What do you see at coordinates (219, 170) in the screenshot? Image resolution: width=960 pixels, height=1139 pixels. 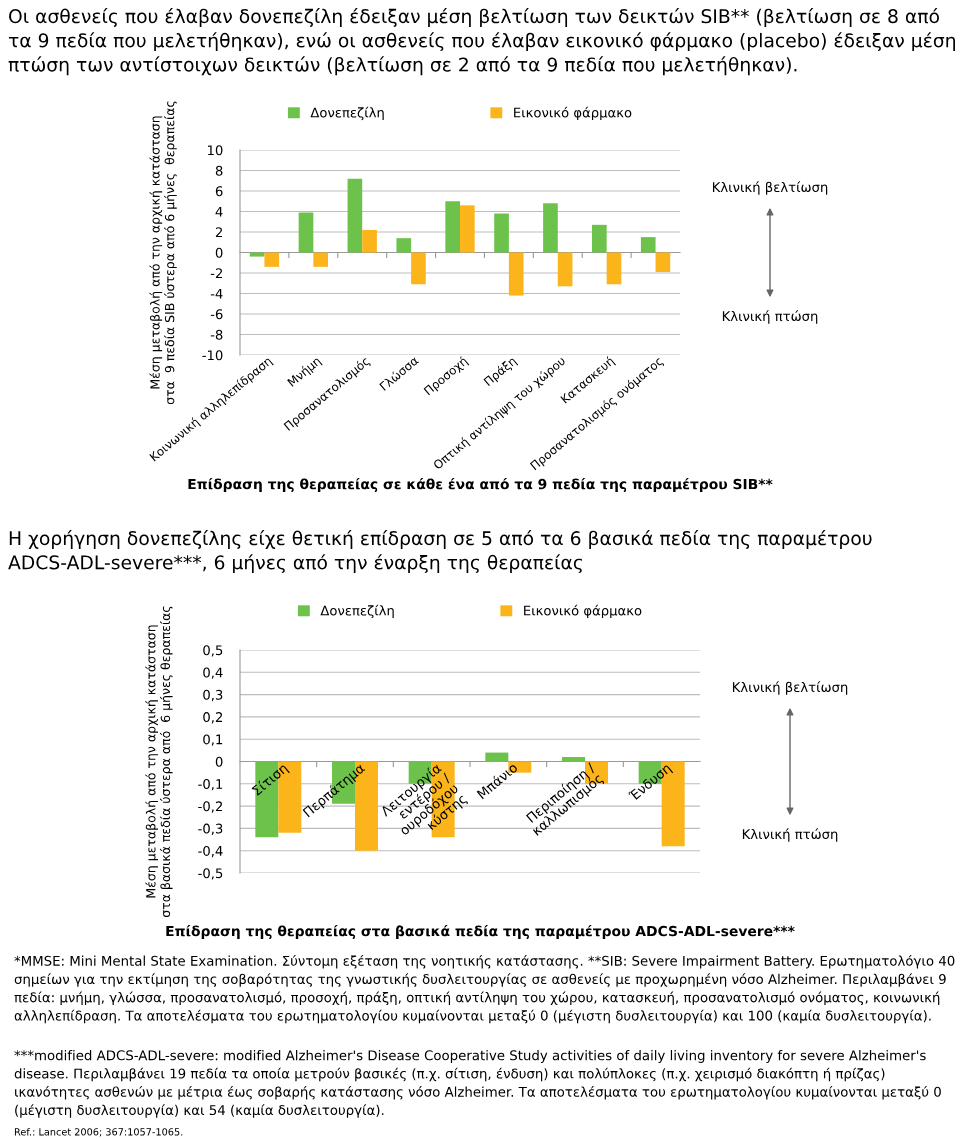 I see `y-tick-label: 8` at bounding box center [219, 170].